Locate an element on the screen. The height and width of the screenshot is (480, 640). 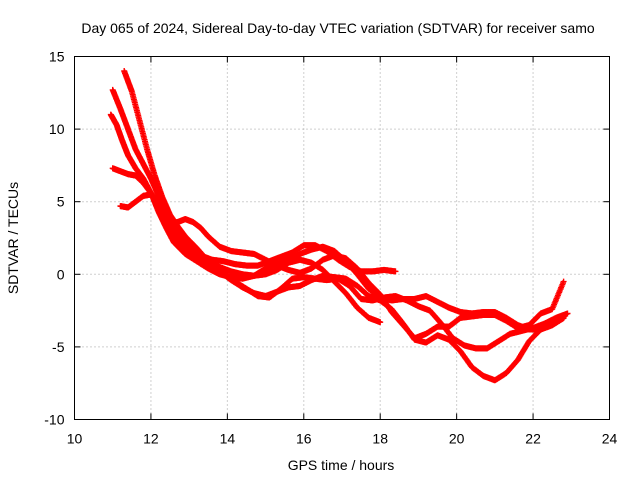
x-tick-label: 20 is located at coordinates (457, 439).